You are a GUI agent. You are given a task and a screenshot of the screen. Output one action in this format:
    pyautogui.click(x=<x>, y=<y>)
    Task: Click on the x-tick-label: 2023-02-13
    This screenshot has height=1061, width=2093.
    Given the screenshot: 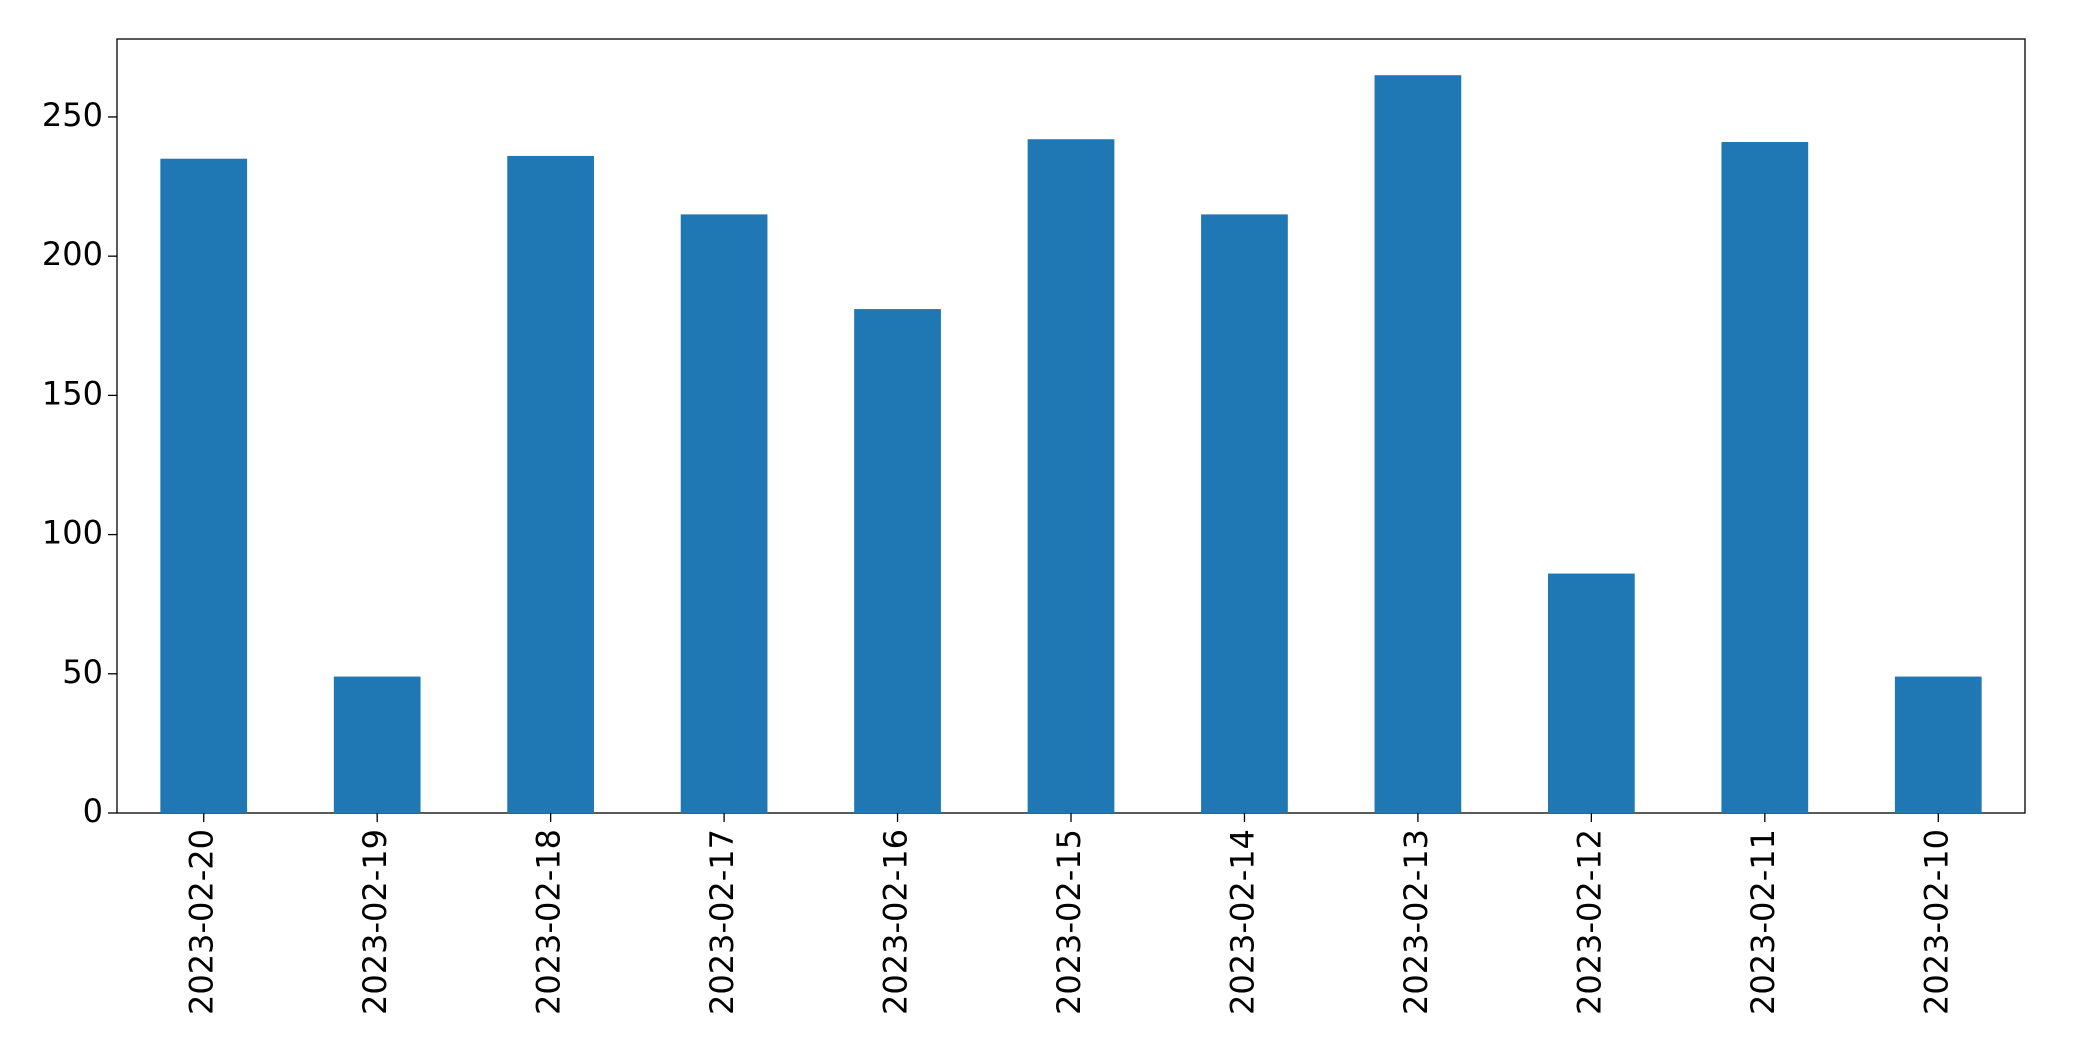 What is the action you would take?
    pyautogui.click(x=1416, y=922)
    